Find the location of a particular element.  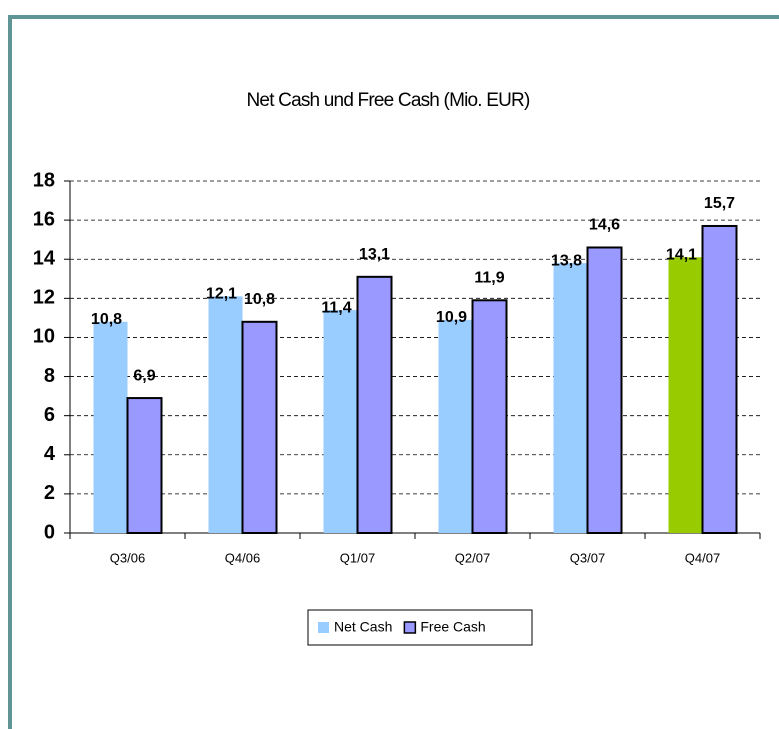

x-tick-label: Q4/07 is located at coordinates (702, 557).